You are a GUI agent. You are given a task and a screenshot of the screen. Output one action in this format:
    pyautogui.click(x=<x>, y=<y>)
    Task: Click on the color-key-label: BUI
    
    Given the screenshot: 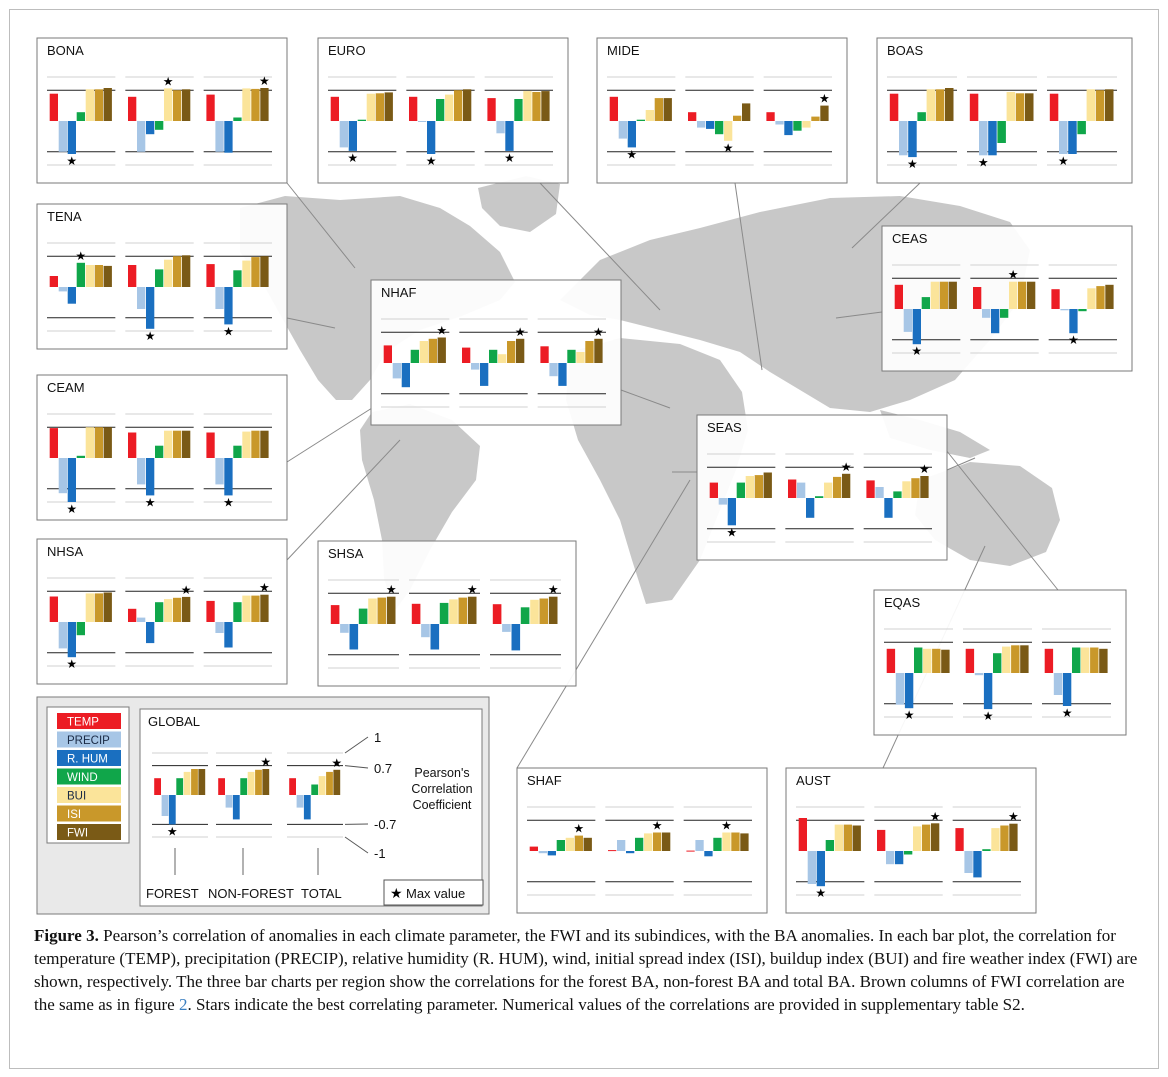 What is the action you would take?
    pyautogui.click(x=76, y=797)
    